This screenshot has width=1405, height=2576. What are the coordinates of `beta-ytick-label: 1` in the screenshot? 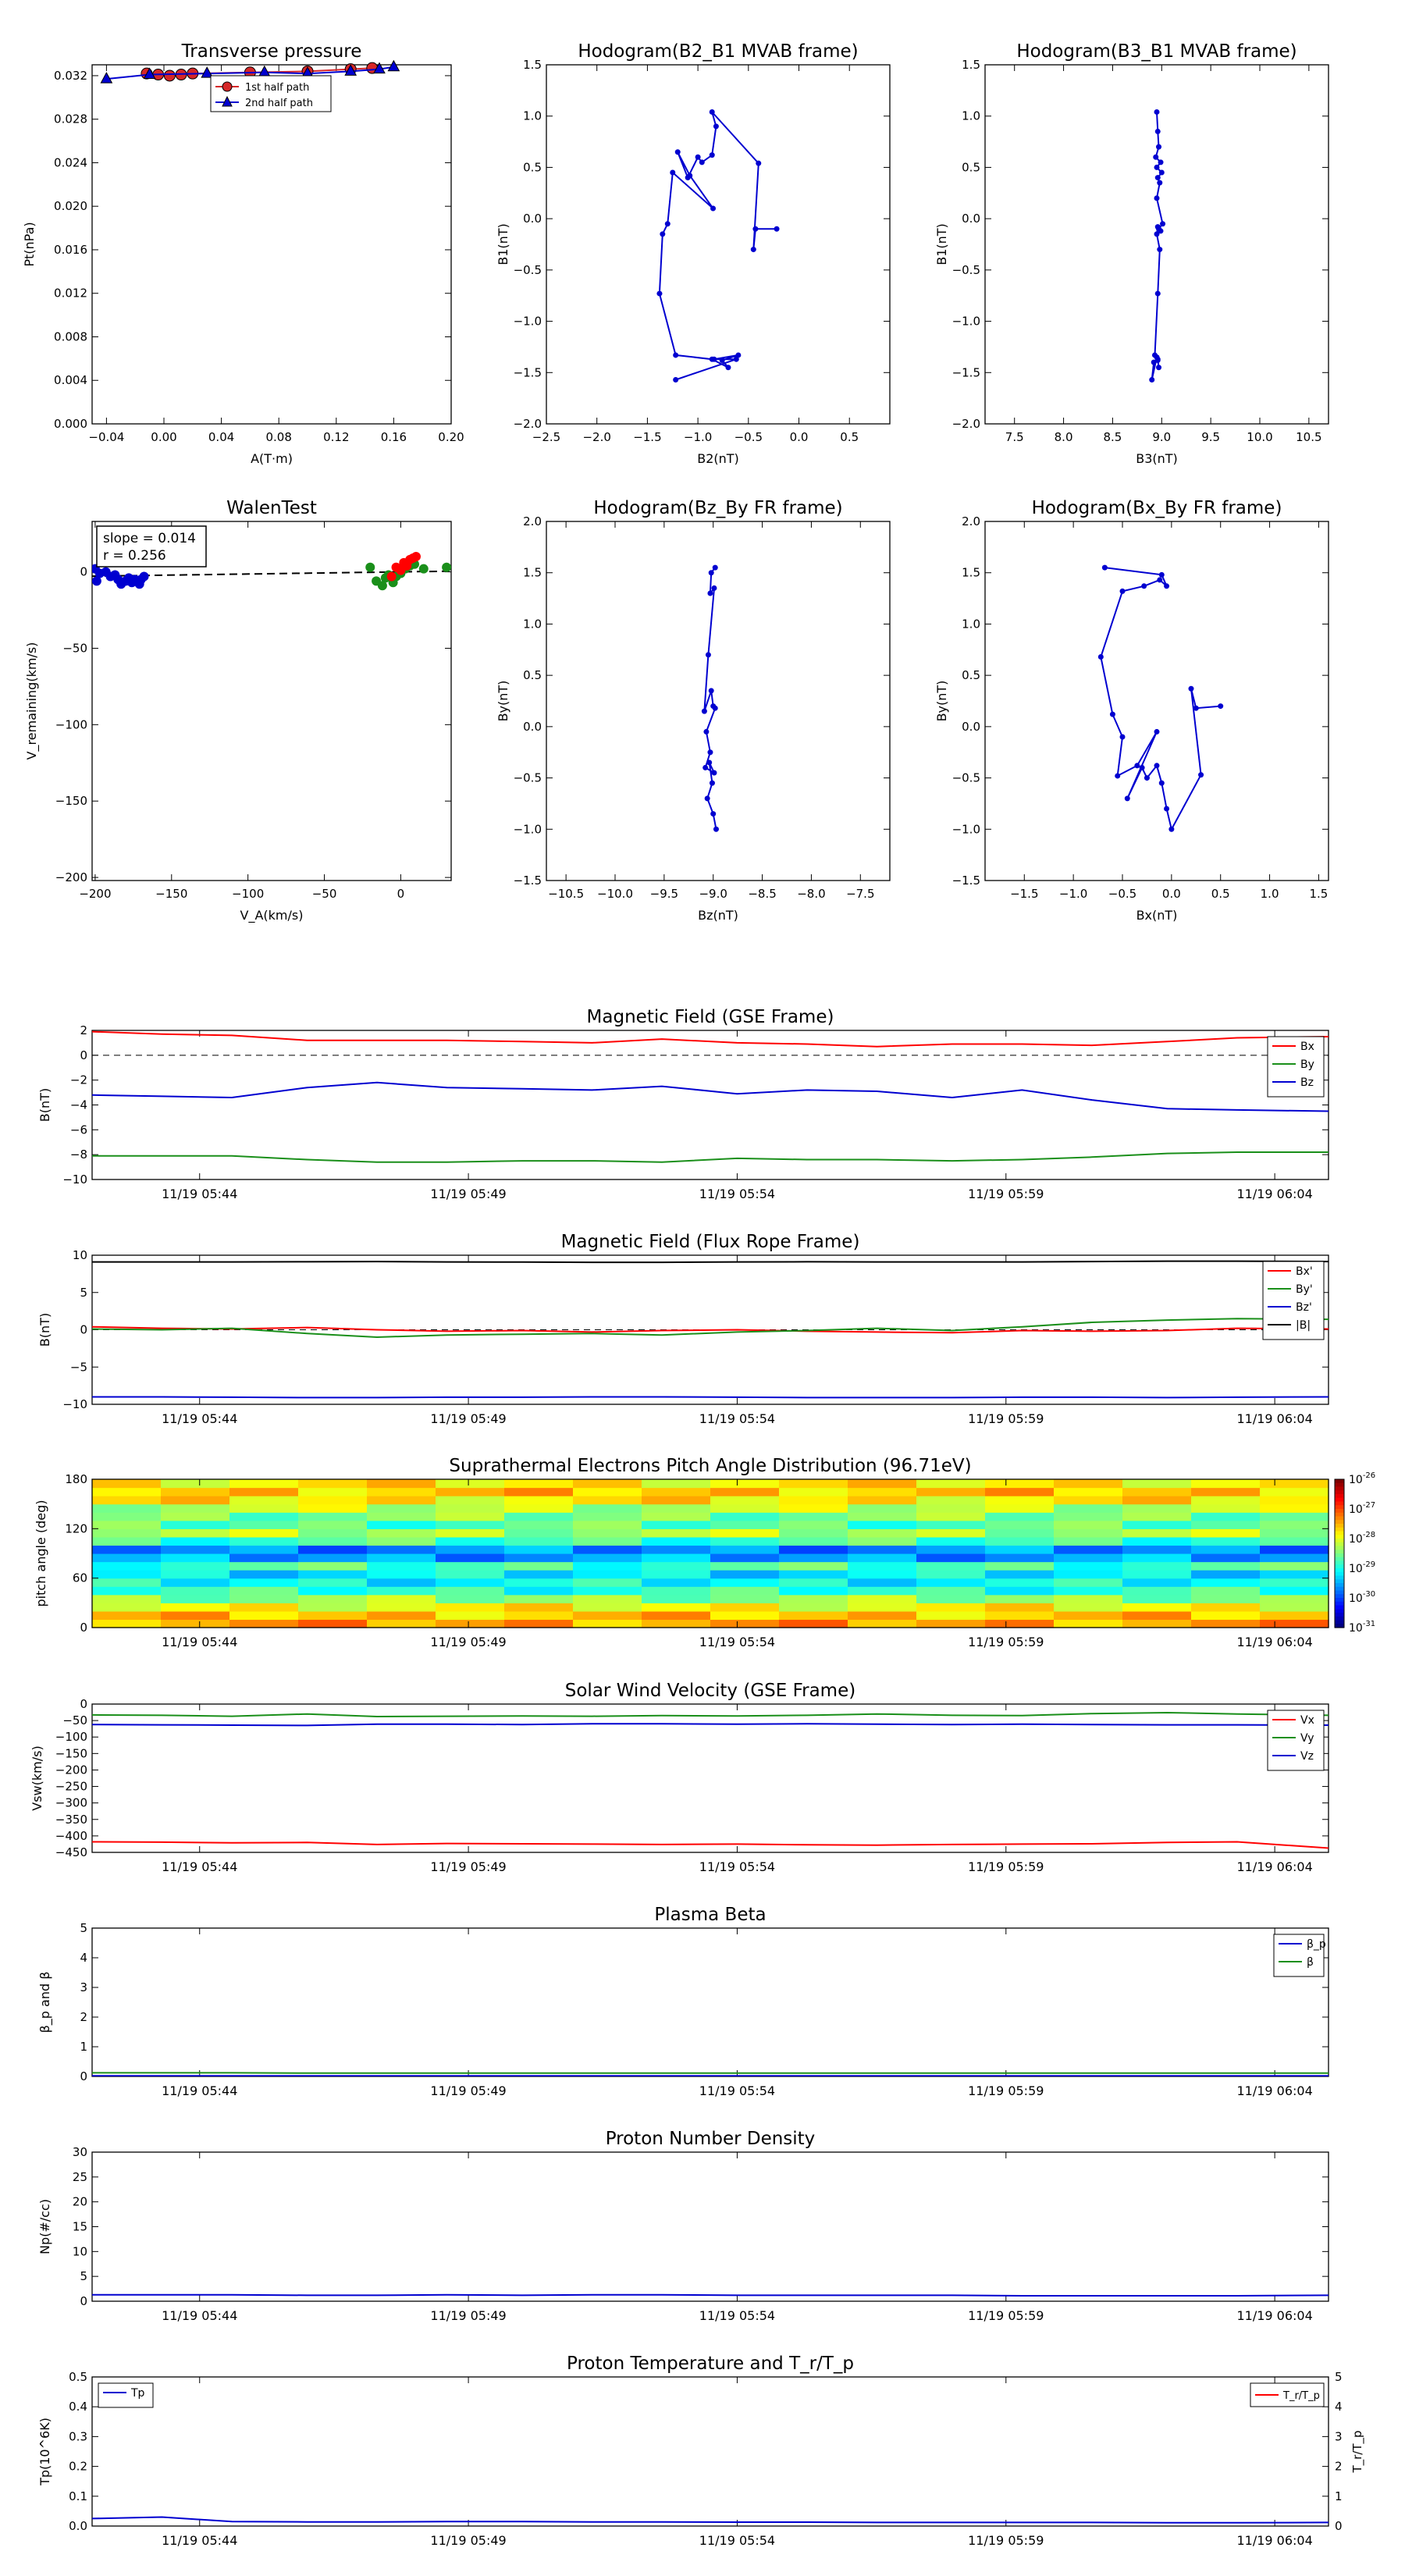 It's located at (84, 2047).